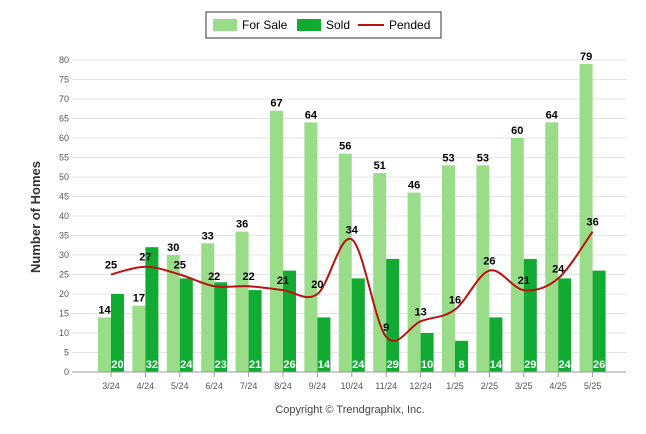 This screenshot has height=434, width=646. I want to click on pended-data-label: 13, so click(420, 312).